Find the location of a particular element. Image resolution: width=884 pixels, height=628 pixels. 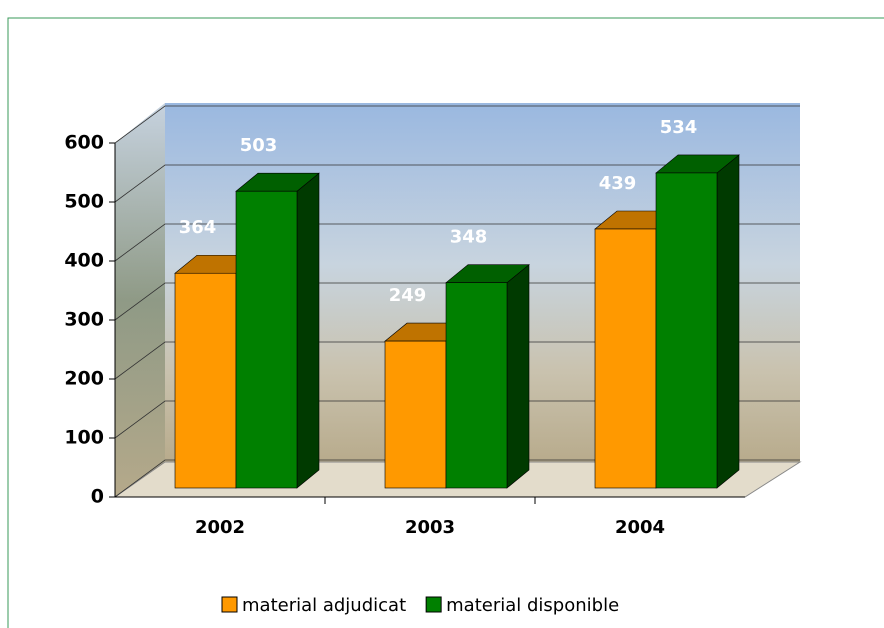

value-label: 249 is located at coordinates (408, 295).